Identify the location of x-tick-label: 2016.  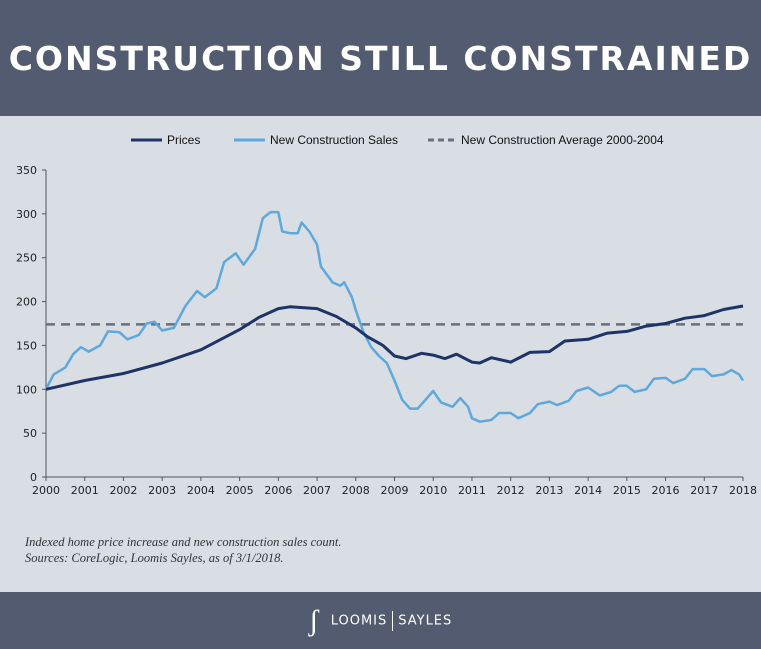
(666, 490).